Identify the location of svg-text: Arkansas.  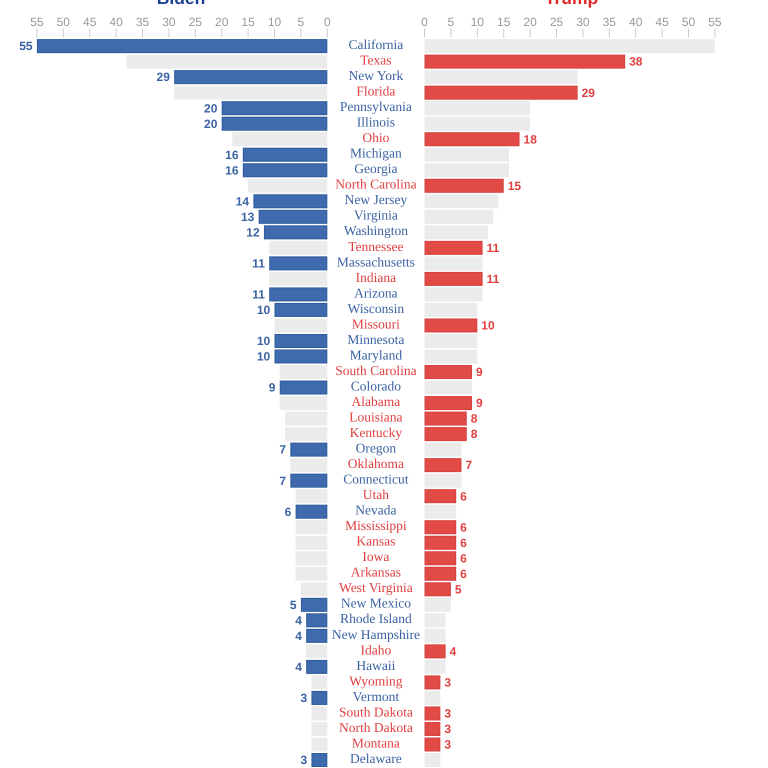
(376, 572).